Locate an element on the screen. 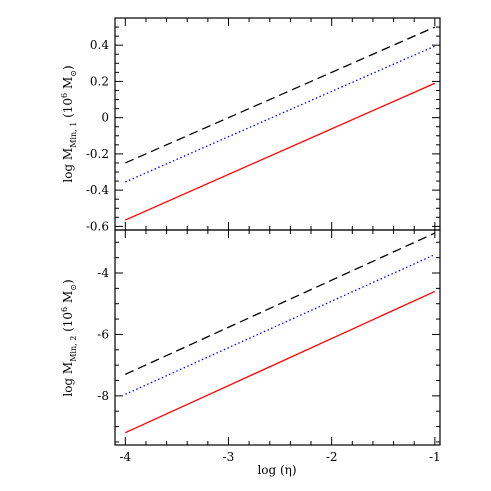  top-panel-ylabel: log MMin, 1 (106 M⊙) is located at coordinates (69, 123).